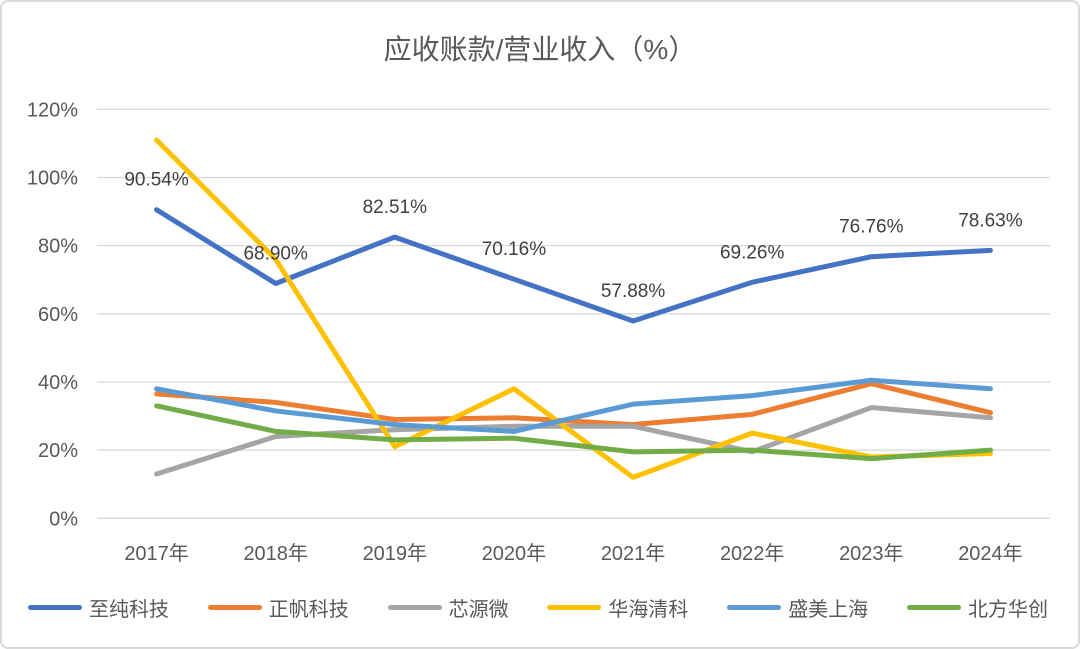  Describe the element at coordinates (63, 519) in the screenshot. I see `y-axis-tick-label: 0%` at that location.